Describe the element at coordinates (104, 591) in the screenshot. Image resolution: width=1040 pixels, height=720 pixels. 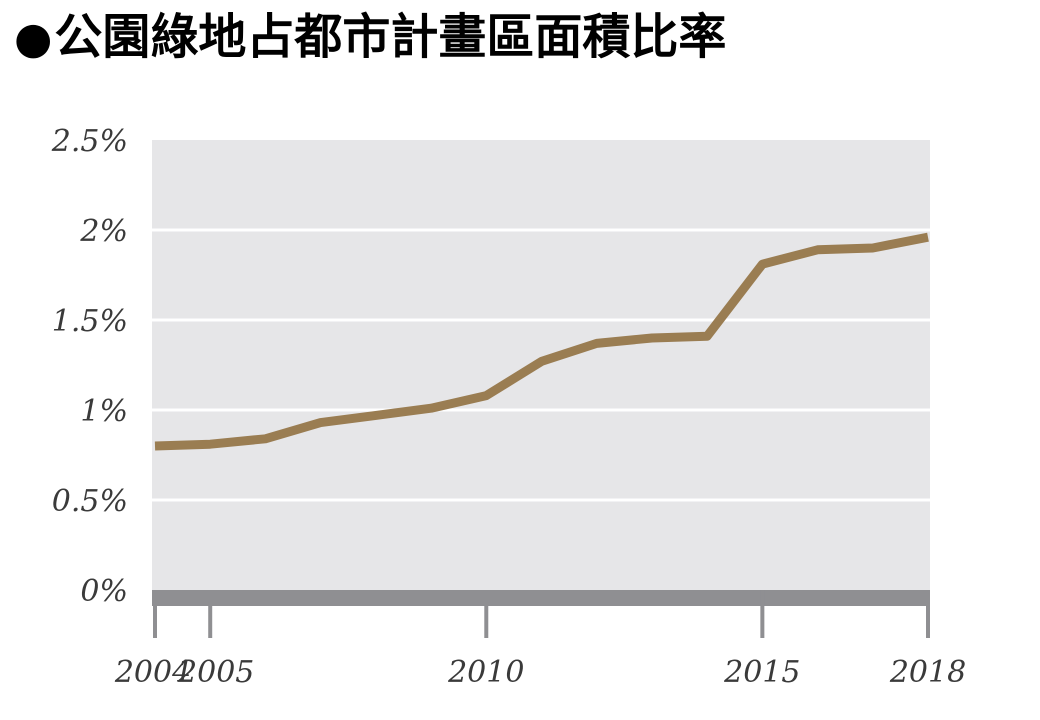
I see `y-tick-label: 0%` at that location.